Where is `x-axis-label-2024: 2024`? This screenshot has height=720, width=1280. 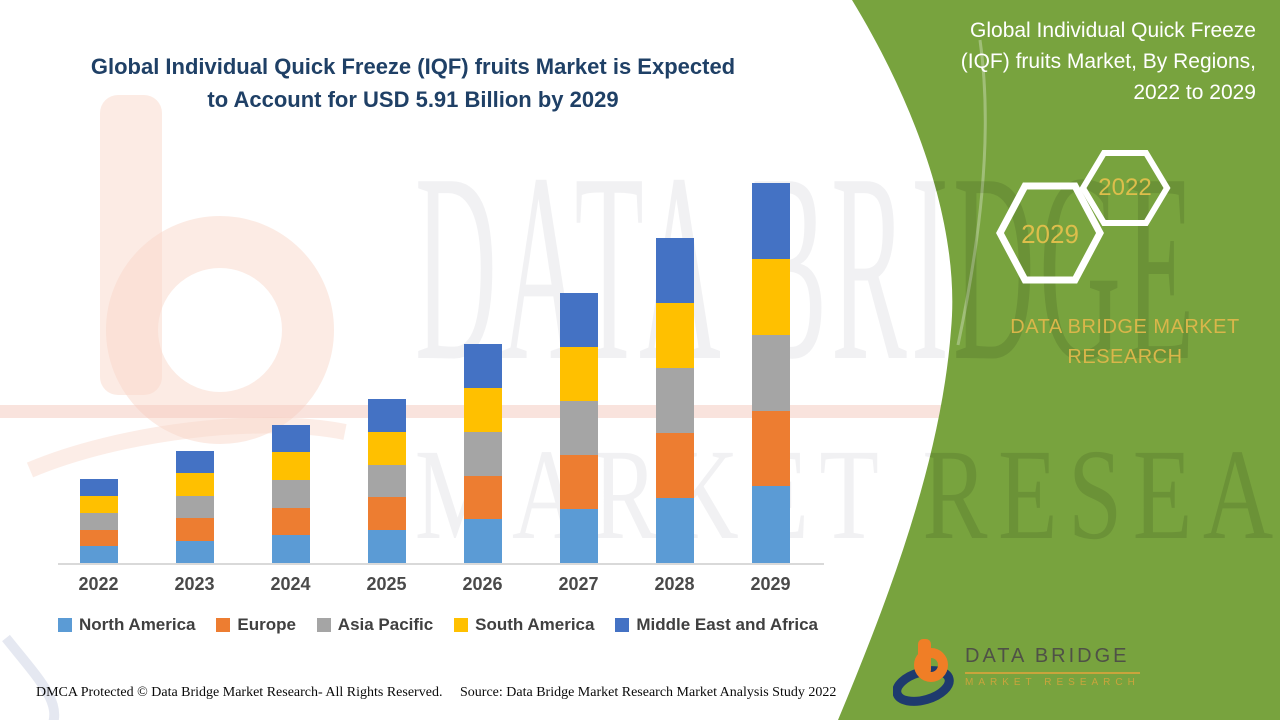 x-axis-label-2024: 2024 is located at coordinates (290, 584).